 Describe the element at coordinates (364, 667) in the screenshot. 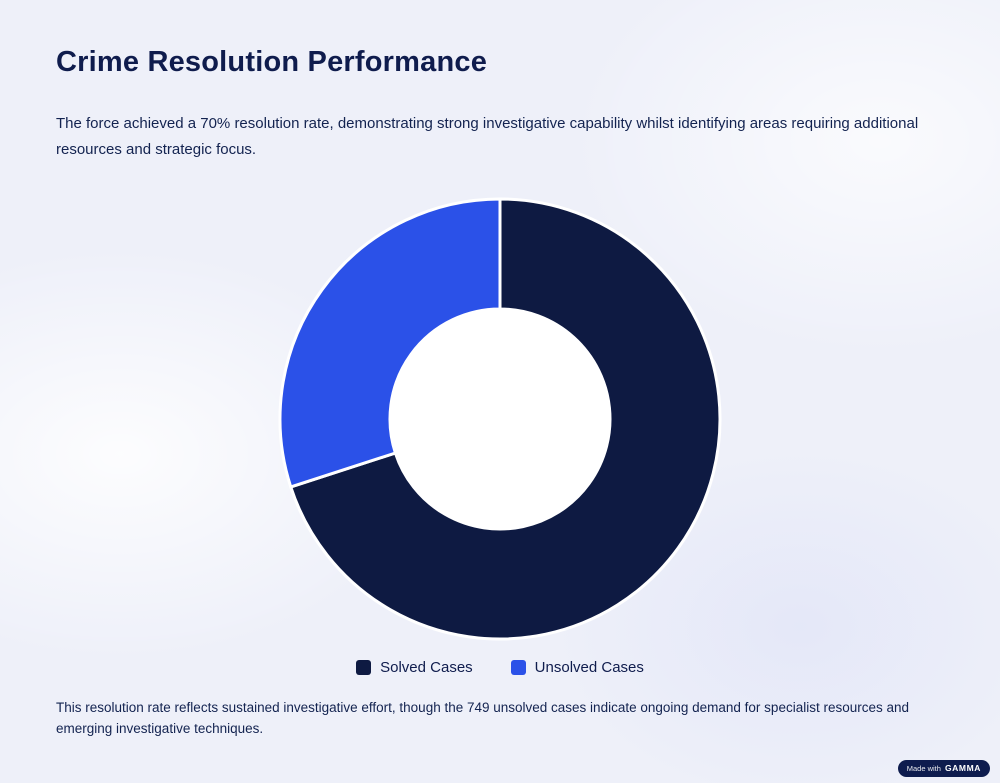

I see `legend-swatch-solved-cases` at that location.